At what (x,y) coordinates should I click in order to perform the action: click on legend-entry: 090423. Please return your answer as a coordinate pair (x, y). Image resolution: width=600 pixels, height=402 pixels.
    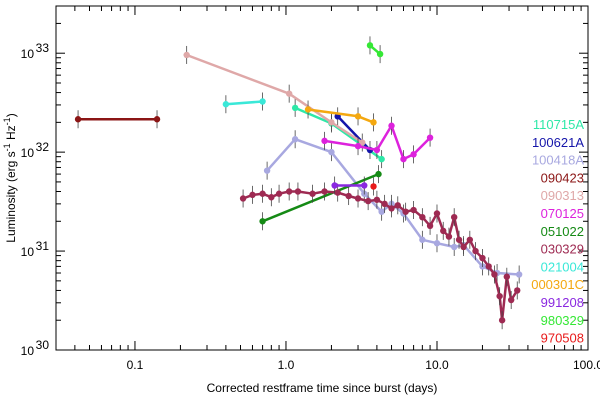
    Looking at the image, I should click on (562, 177).